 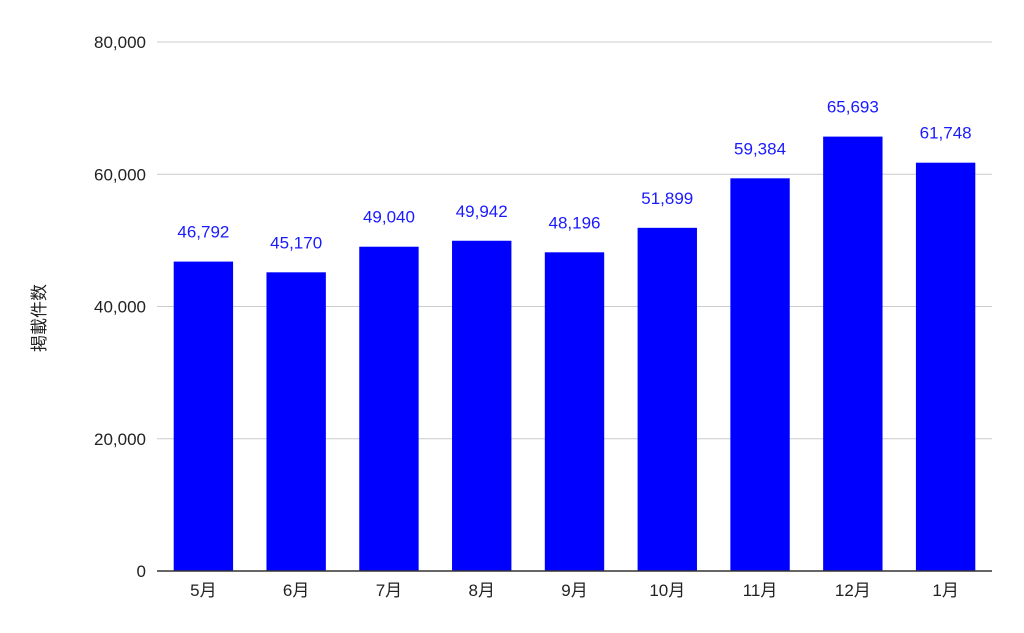 I want to click on x-tick-label: 12月, so click(x=853, y=590).